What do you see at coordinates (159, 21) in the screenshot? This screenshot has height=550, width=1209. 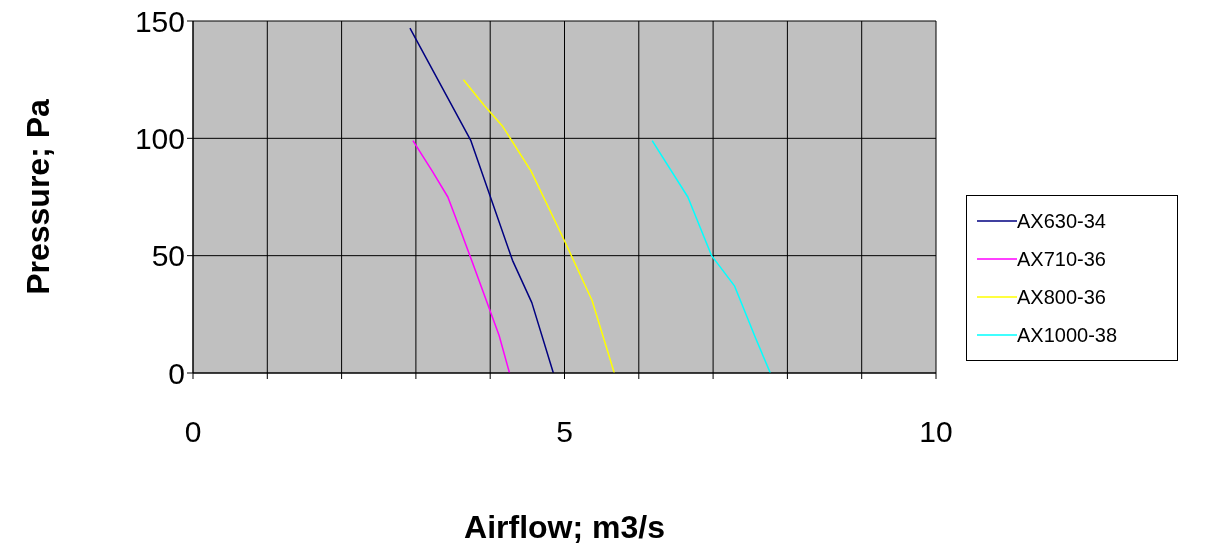 I see `y-tick-label: 150` at bounding box center [159, 21].